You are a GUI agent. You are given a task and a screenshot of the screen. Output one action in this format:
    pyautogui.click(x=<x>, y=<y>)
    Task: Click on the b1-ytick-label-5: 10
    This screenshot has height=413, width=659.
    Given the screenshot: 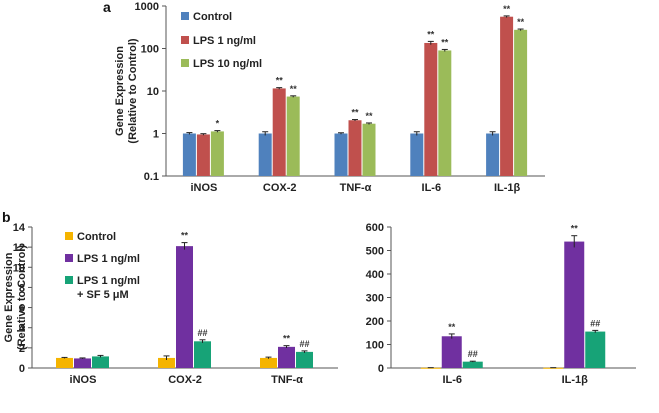 What is the action you would take?
    pyautogui.click(x=19, y=268)
    